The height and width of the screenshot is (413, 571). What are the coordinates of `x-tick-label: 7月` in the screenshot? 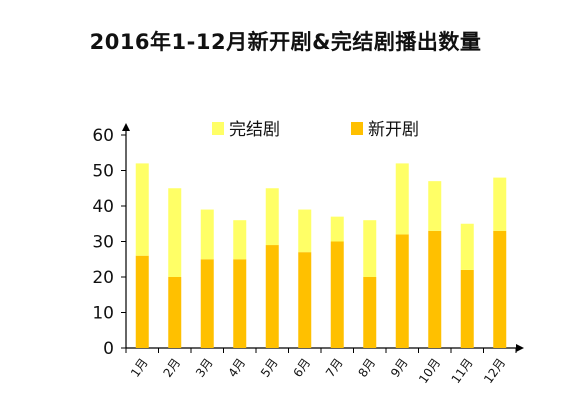 It's located at (334, 368).